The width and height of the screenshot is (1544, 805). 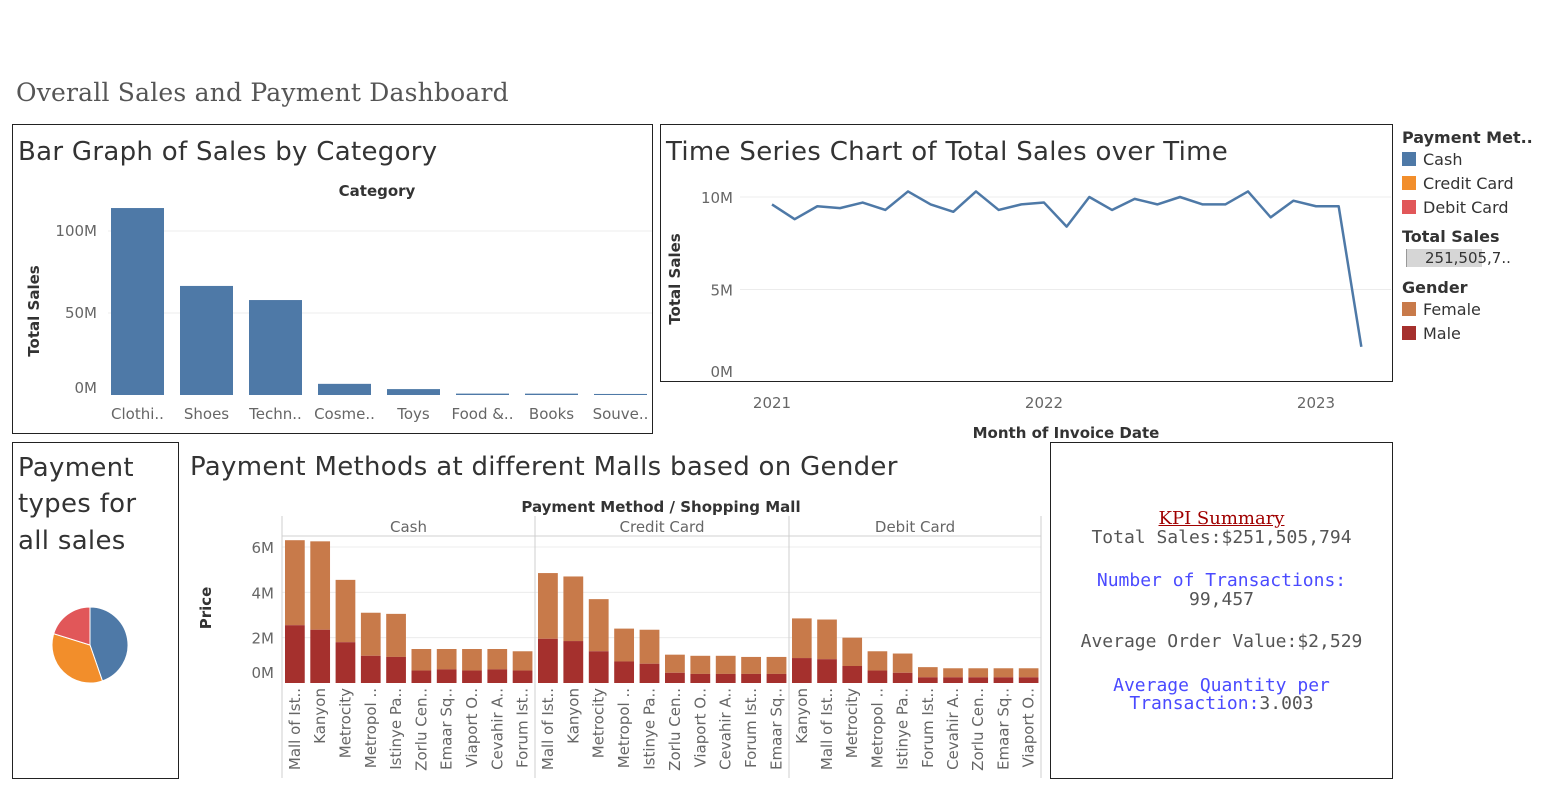 I want to click on bar-x-tick: Shoes, so click(x=206, y=414).